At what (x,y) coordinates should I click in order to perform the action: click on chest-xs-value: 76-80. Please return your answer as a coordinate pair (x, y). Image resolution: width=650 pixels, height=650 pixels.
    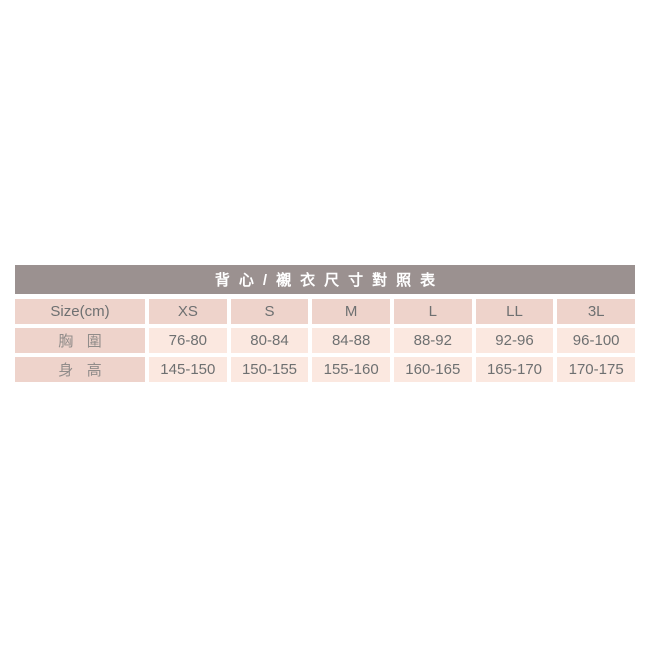
    Looking at the image, I should click on (188, 340).